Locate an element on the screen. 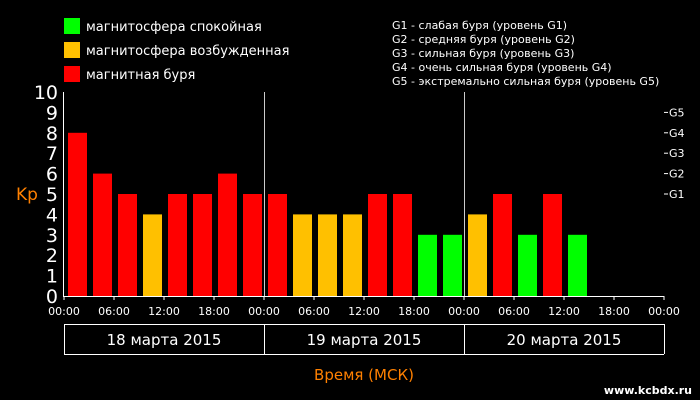 Image resolution: width=700 pixels, height=400 pixels. x-axis-title: Время (МСК) is located at coordinates (364, 375).